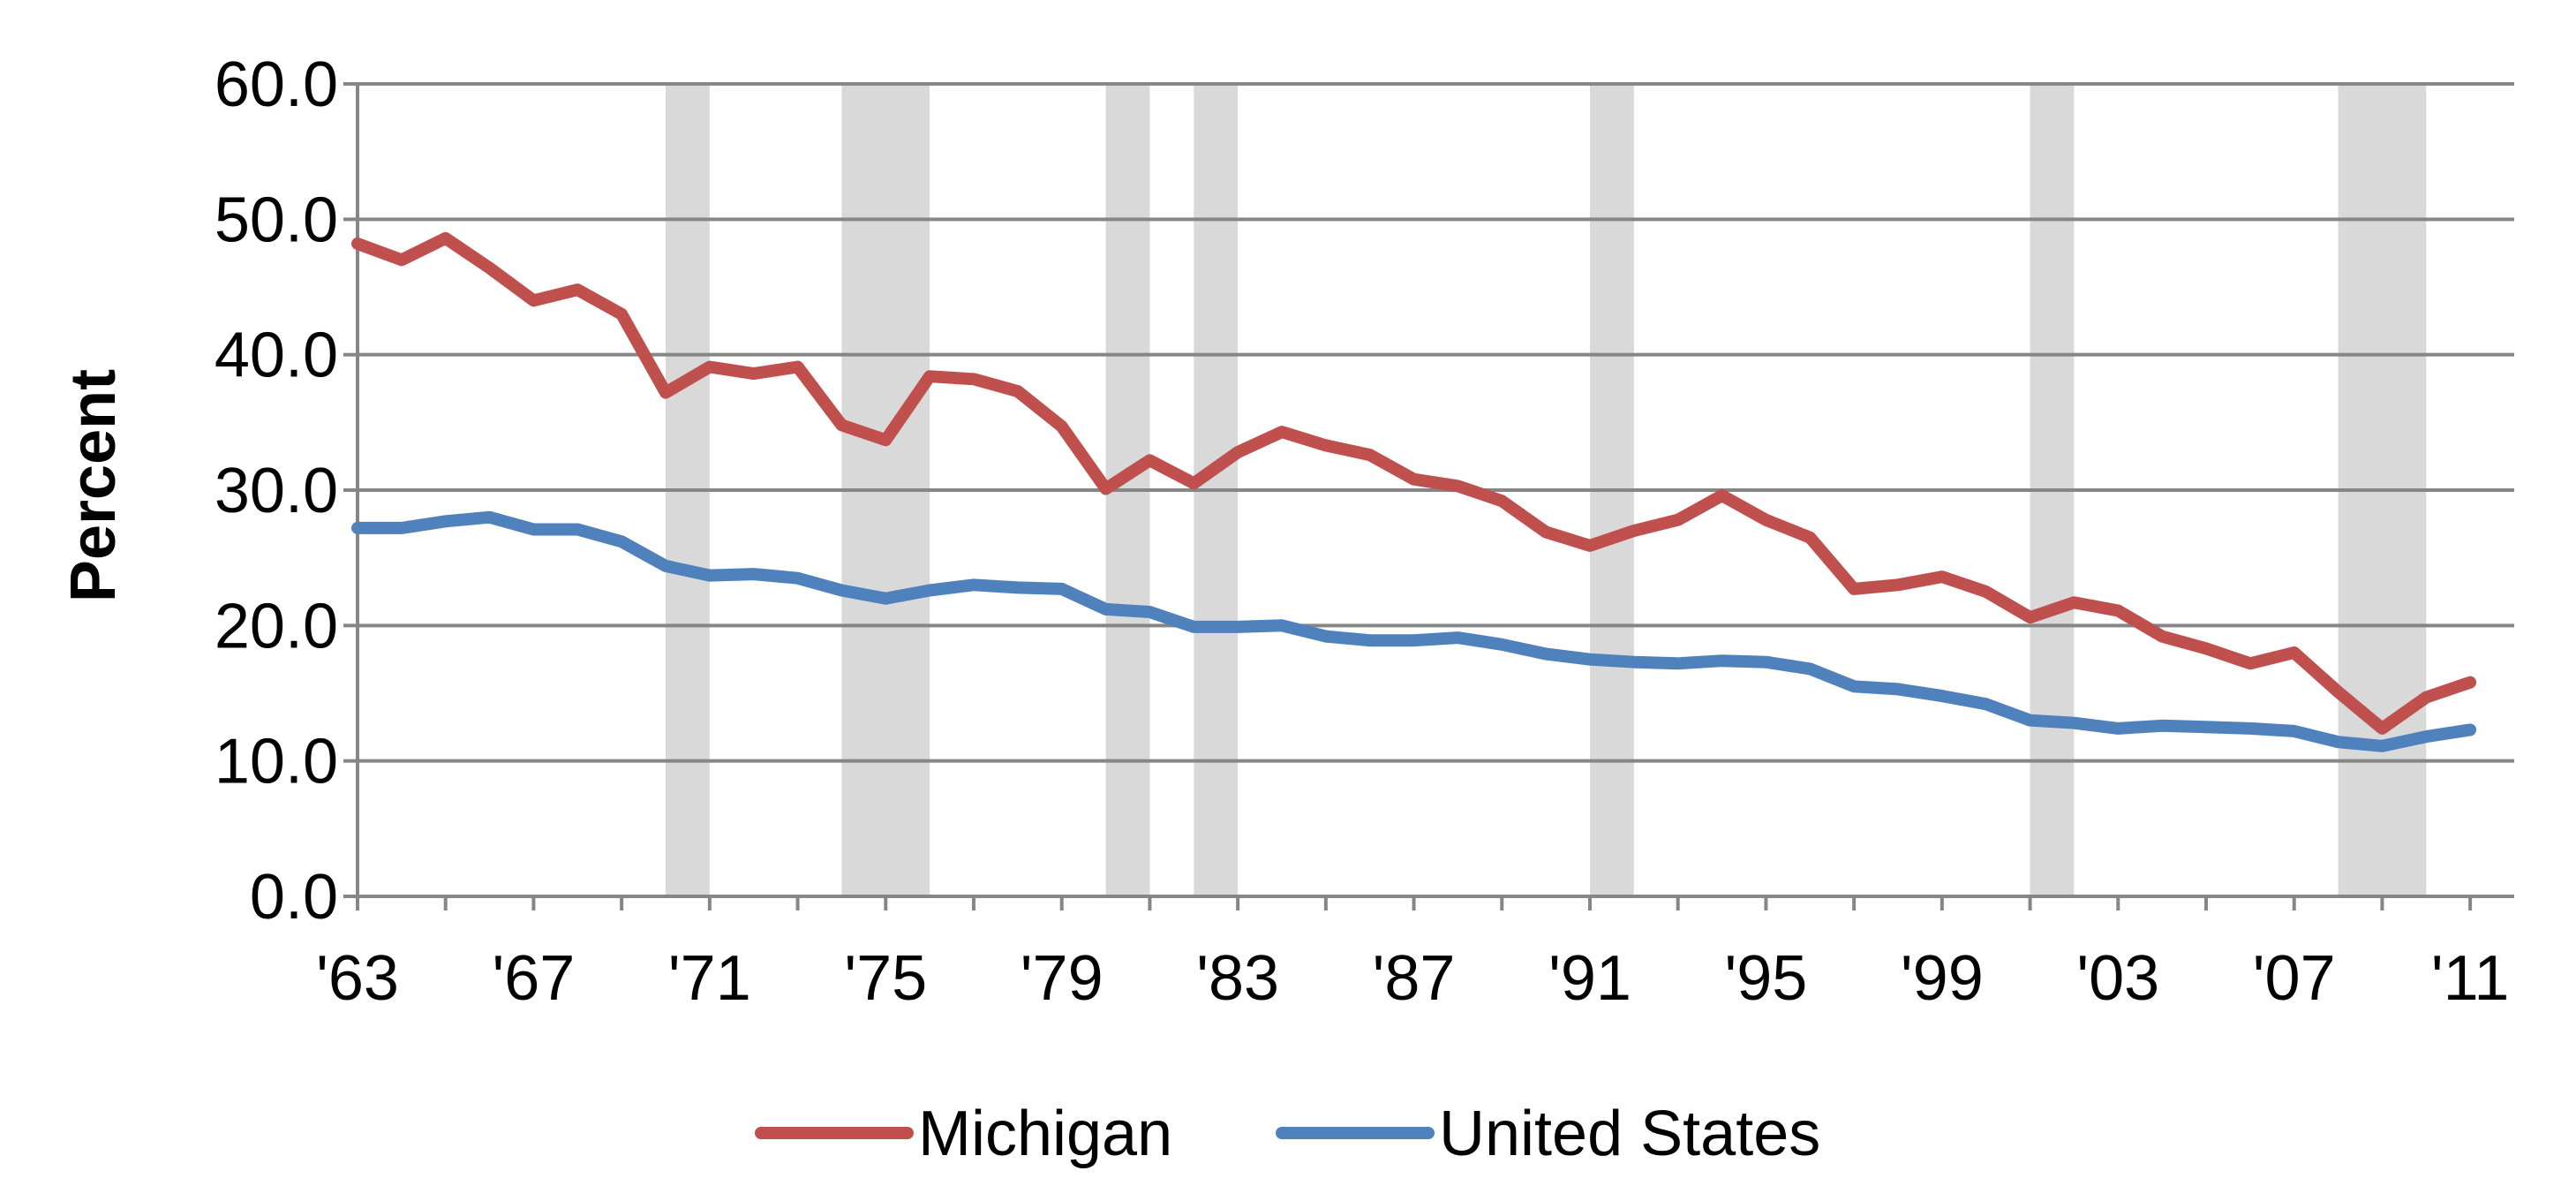 The height and width of the screenshot is (1186, 2576). What do you see at coordinates (1045, 1134) in the screenshot?
I see `legend-label-michigan: Michigan` at bounding box center [1045, 1134].